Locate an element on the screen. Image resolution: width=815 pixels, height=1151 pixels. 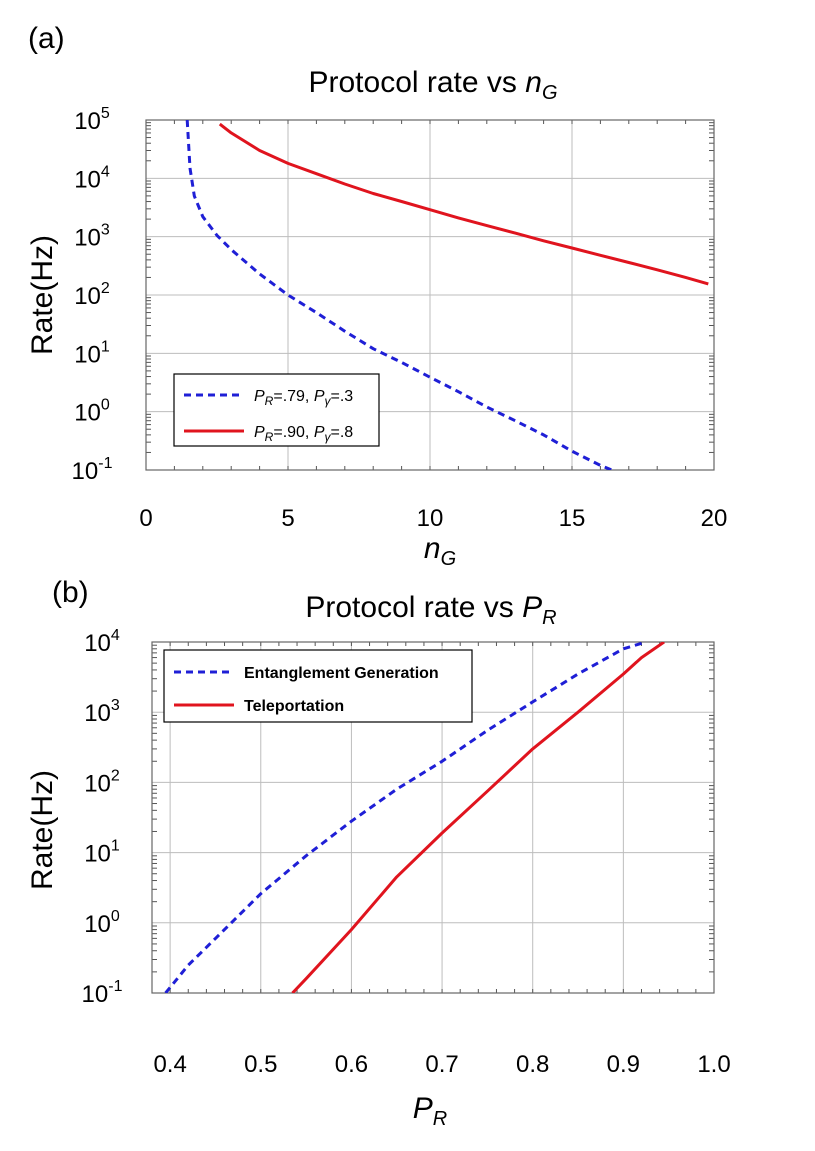
panel-b-y-tick-exp: 3 is located at coordinates (115, 705).